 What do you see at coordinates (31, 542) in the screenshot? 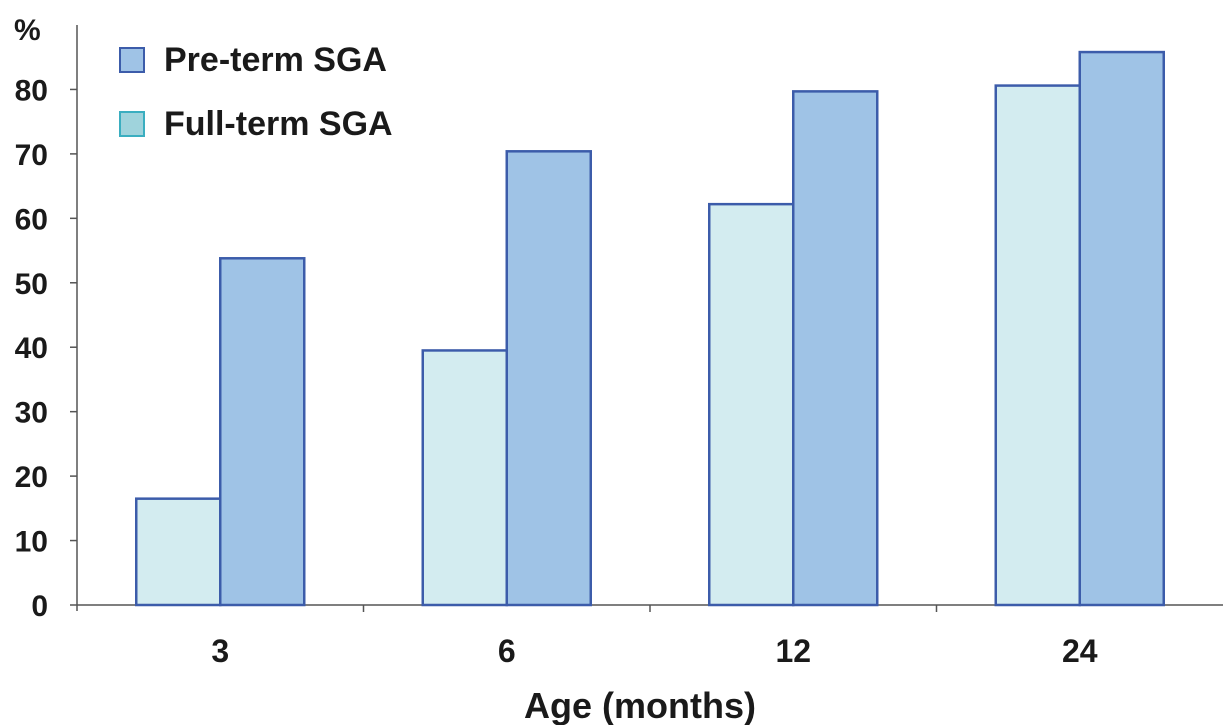
I see `y-tick-label: 10` at bounding box center [31, 542].